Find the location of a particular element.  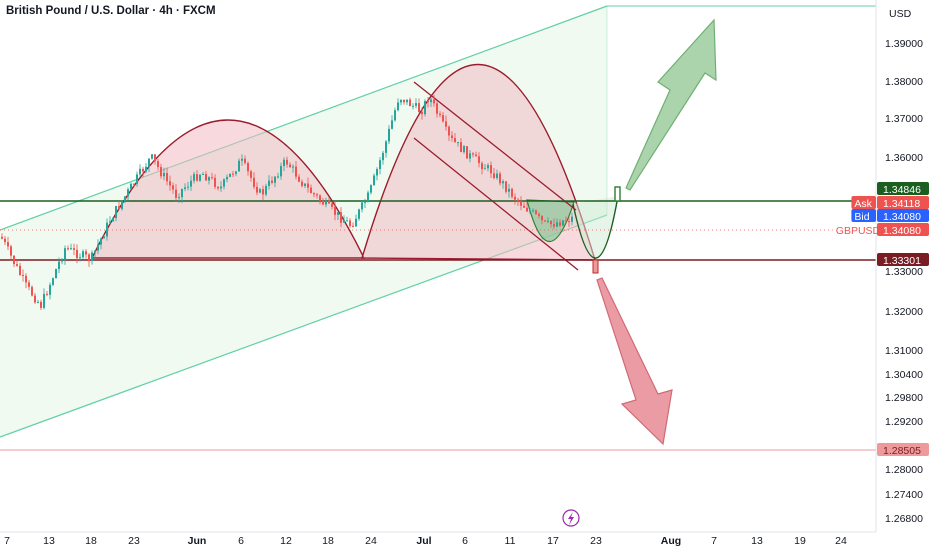

time-tick-label: 24 is located at coordinates (841, 541).